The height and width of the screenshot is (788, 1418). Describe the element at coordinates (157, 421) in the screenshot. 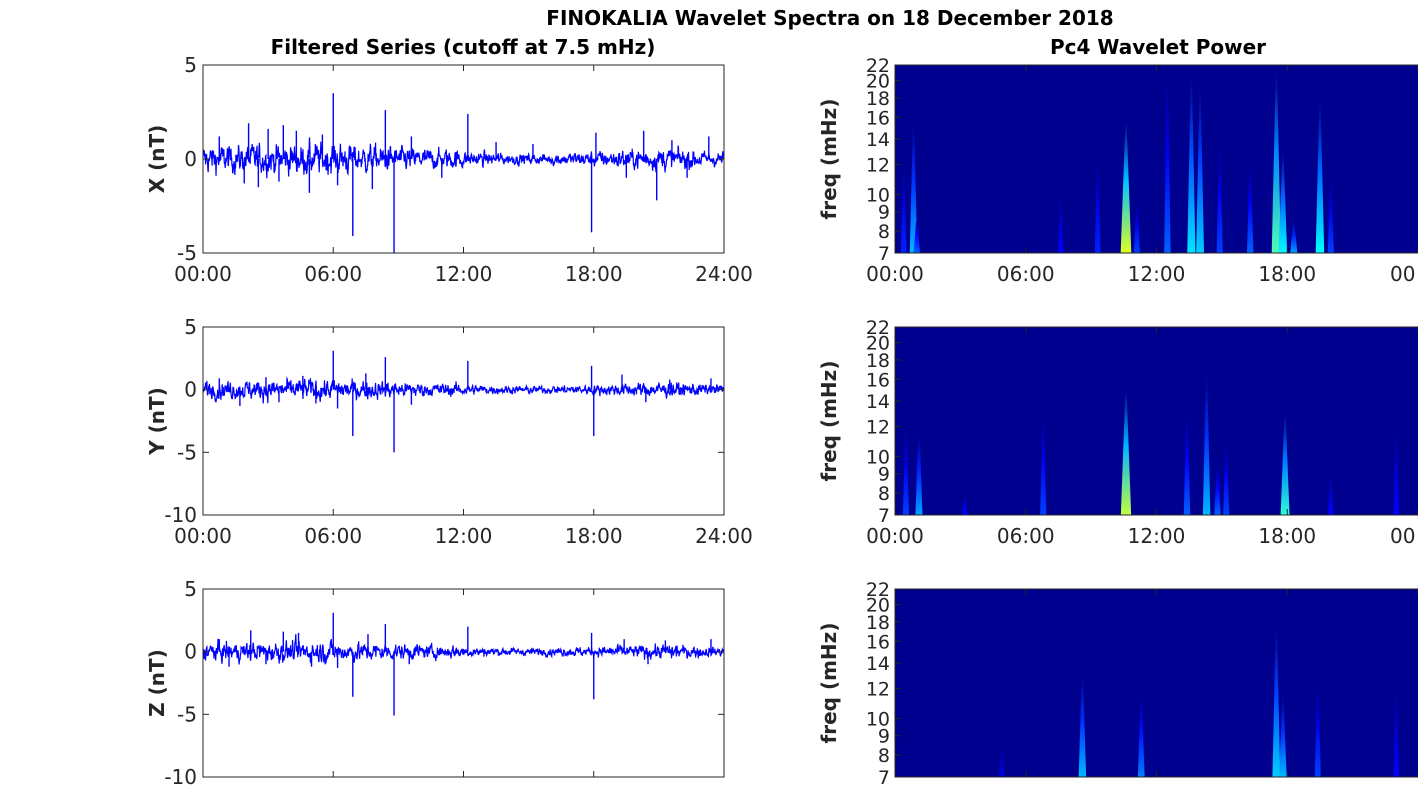

I see `y-axis-label: Y (nT)` at that location.